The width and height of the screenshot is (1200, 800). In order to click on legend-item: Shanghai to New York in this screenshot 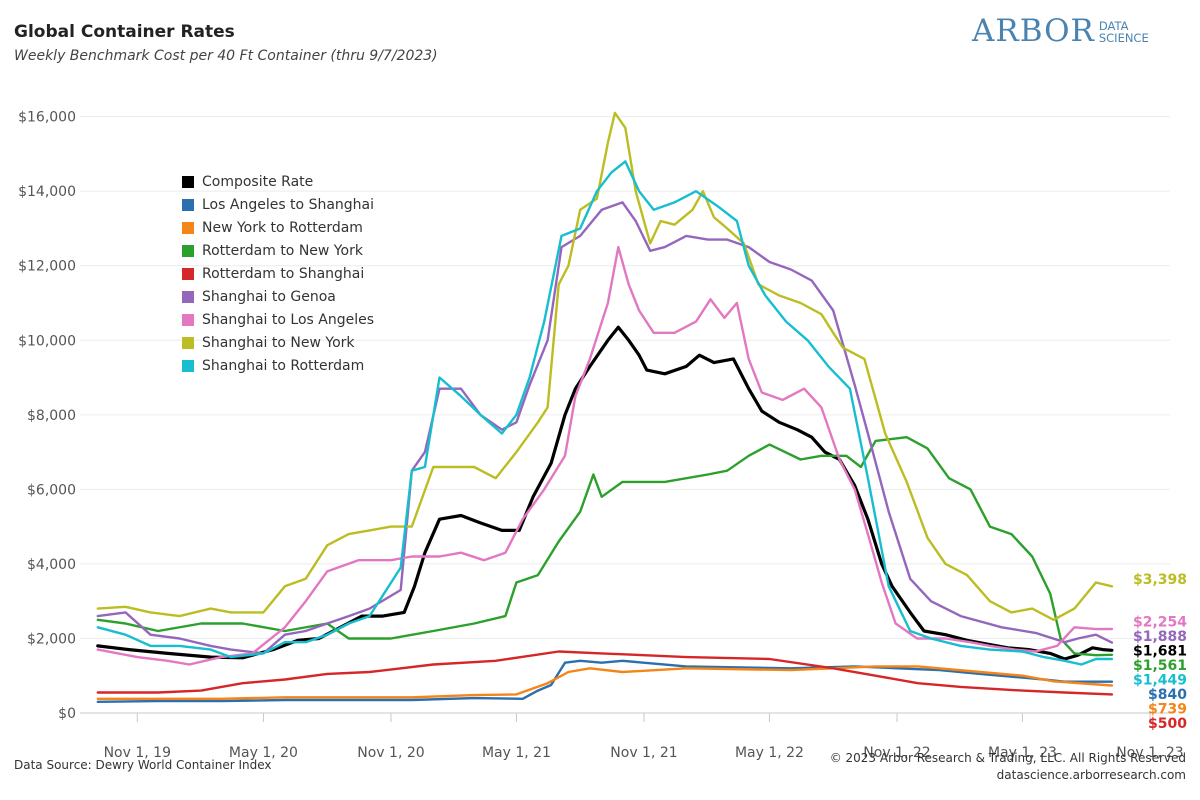, I will do `click(278, 342)`.